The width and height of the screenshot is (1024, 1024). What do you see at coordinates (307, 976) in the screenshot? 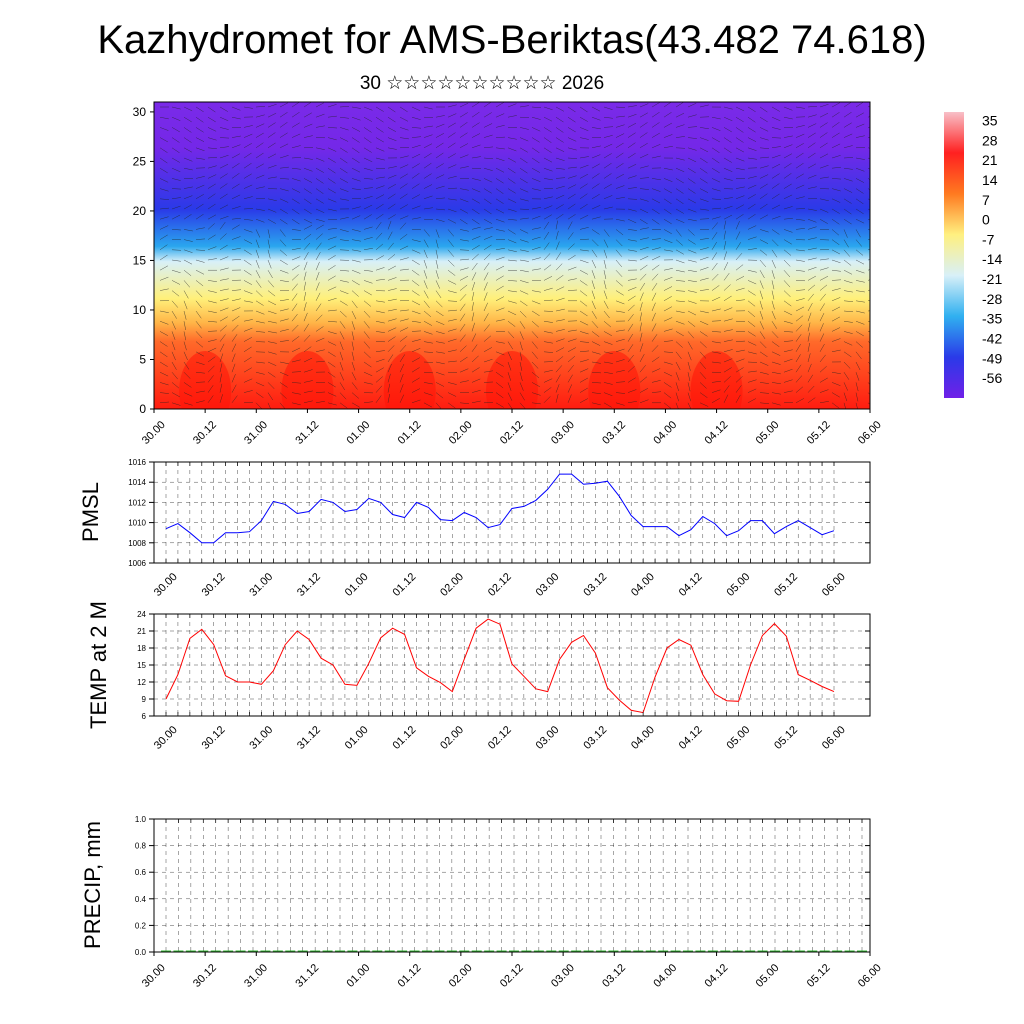
I see `x-tick-label: 31.12` at bounding box center [307, 976].